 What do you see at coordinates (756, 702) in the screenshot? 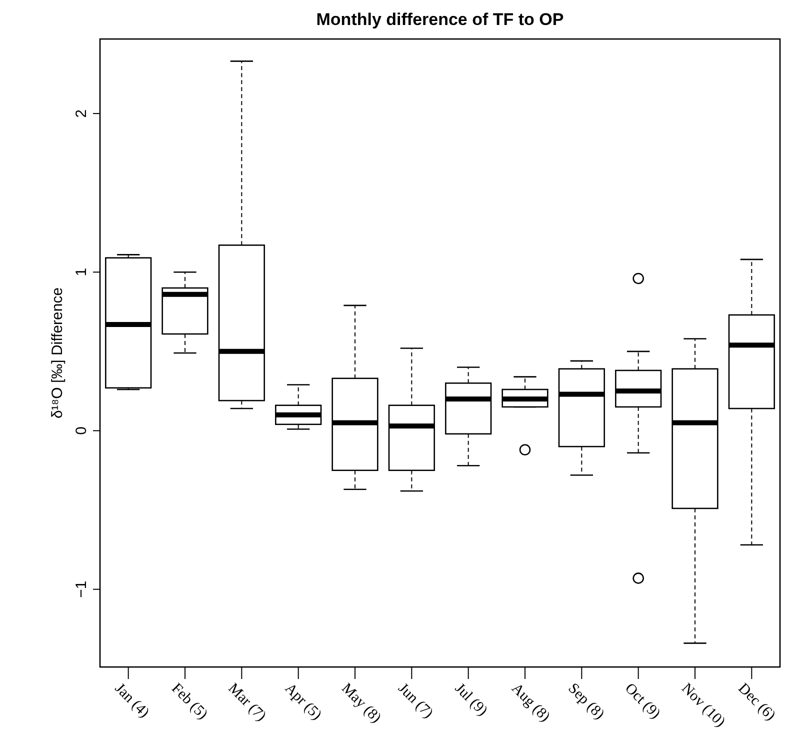
I see `x-tick-label: Dec (6)` at bounding box center [756, 702].